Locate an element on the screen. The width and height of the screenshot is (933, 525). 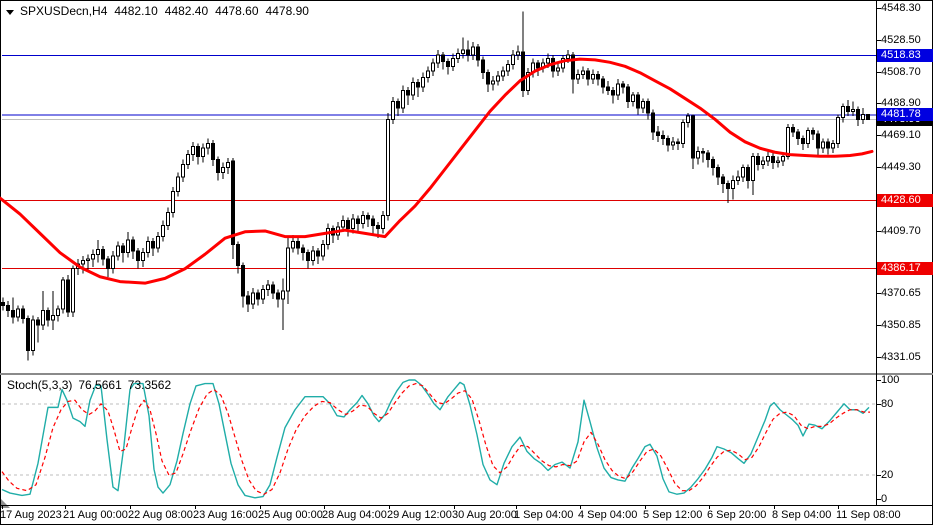
symbol-dropdown-icon is located at coordinates (10, 12).